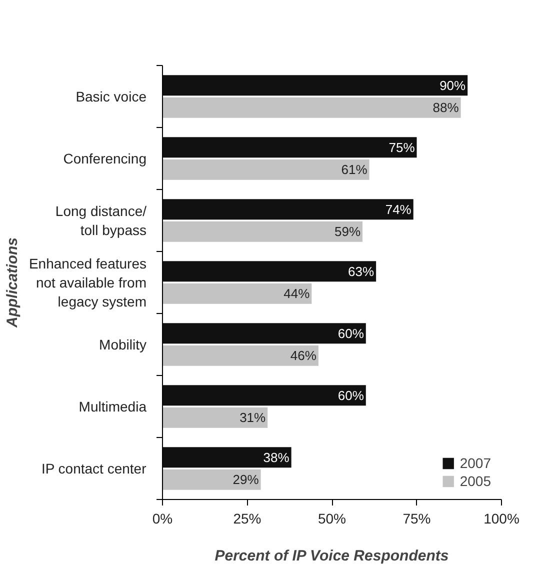 This screenshot has width=546, height=579. Describe the element at coordinates (402, 147) in the screenshot. I see `data-label: 75%` at that location.